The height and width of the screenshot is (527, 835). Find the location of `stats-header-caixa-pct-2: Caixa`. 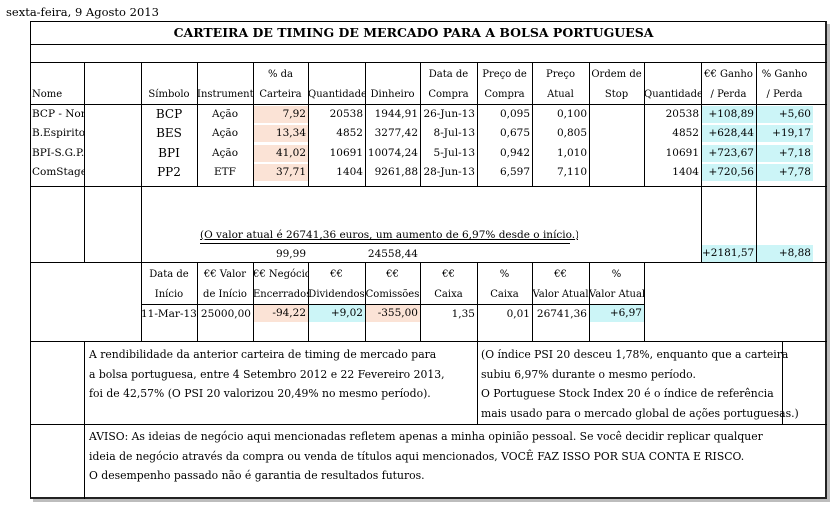

stats-header-caixa-pct-2: Caixa is located at coordinates (504, 294).